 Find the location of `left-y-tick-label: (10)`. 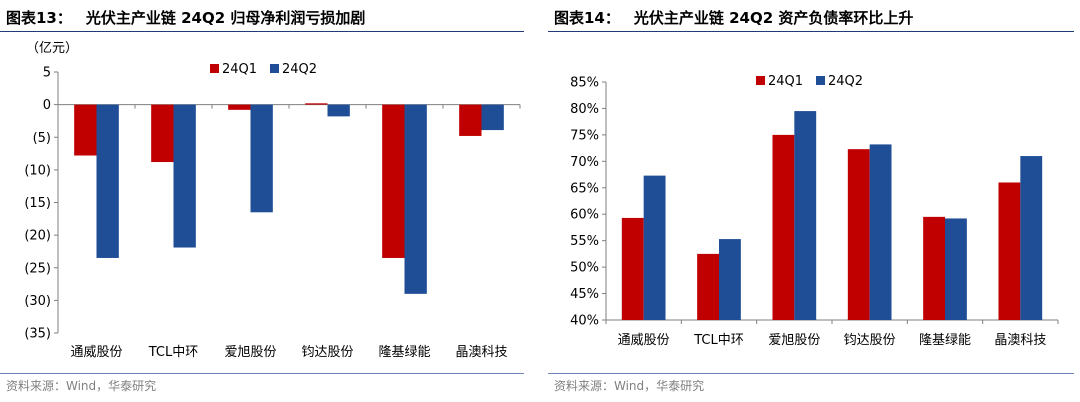

left-y-tick-label: (10) is located at coordinates (37, 170).